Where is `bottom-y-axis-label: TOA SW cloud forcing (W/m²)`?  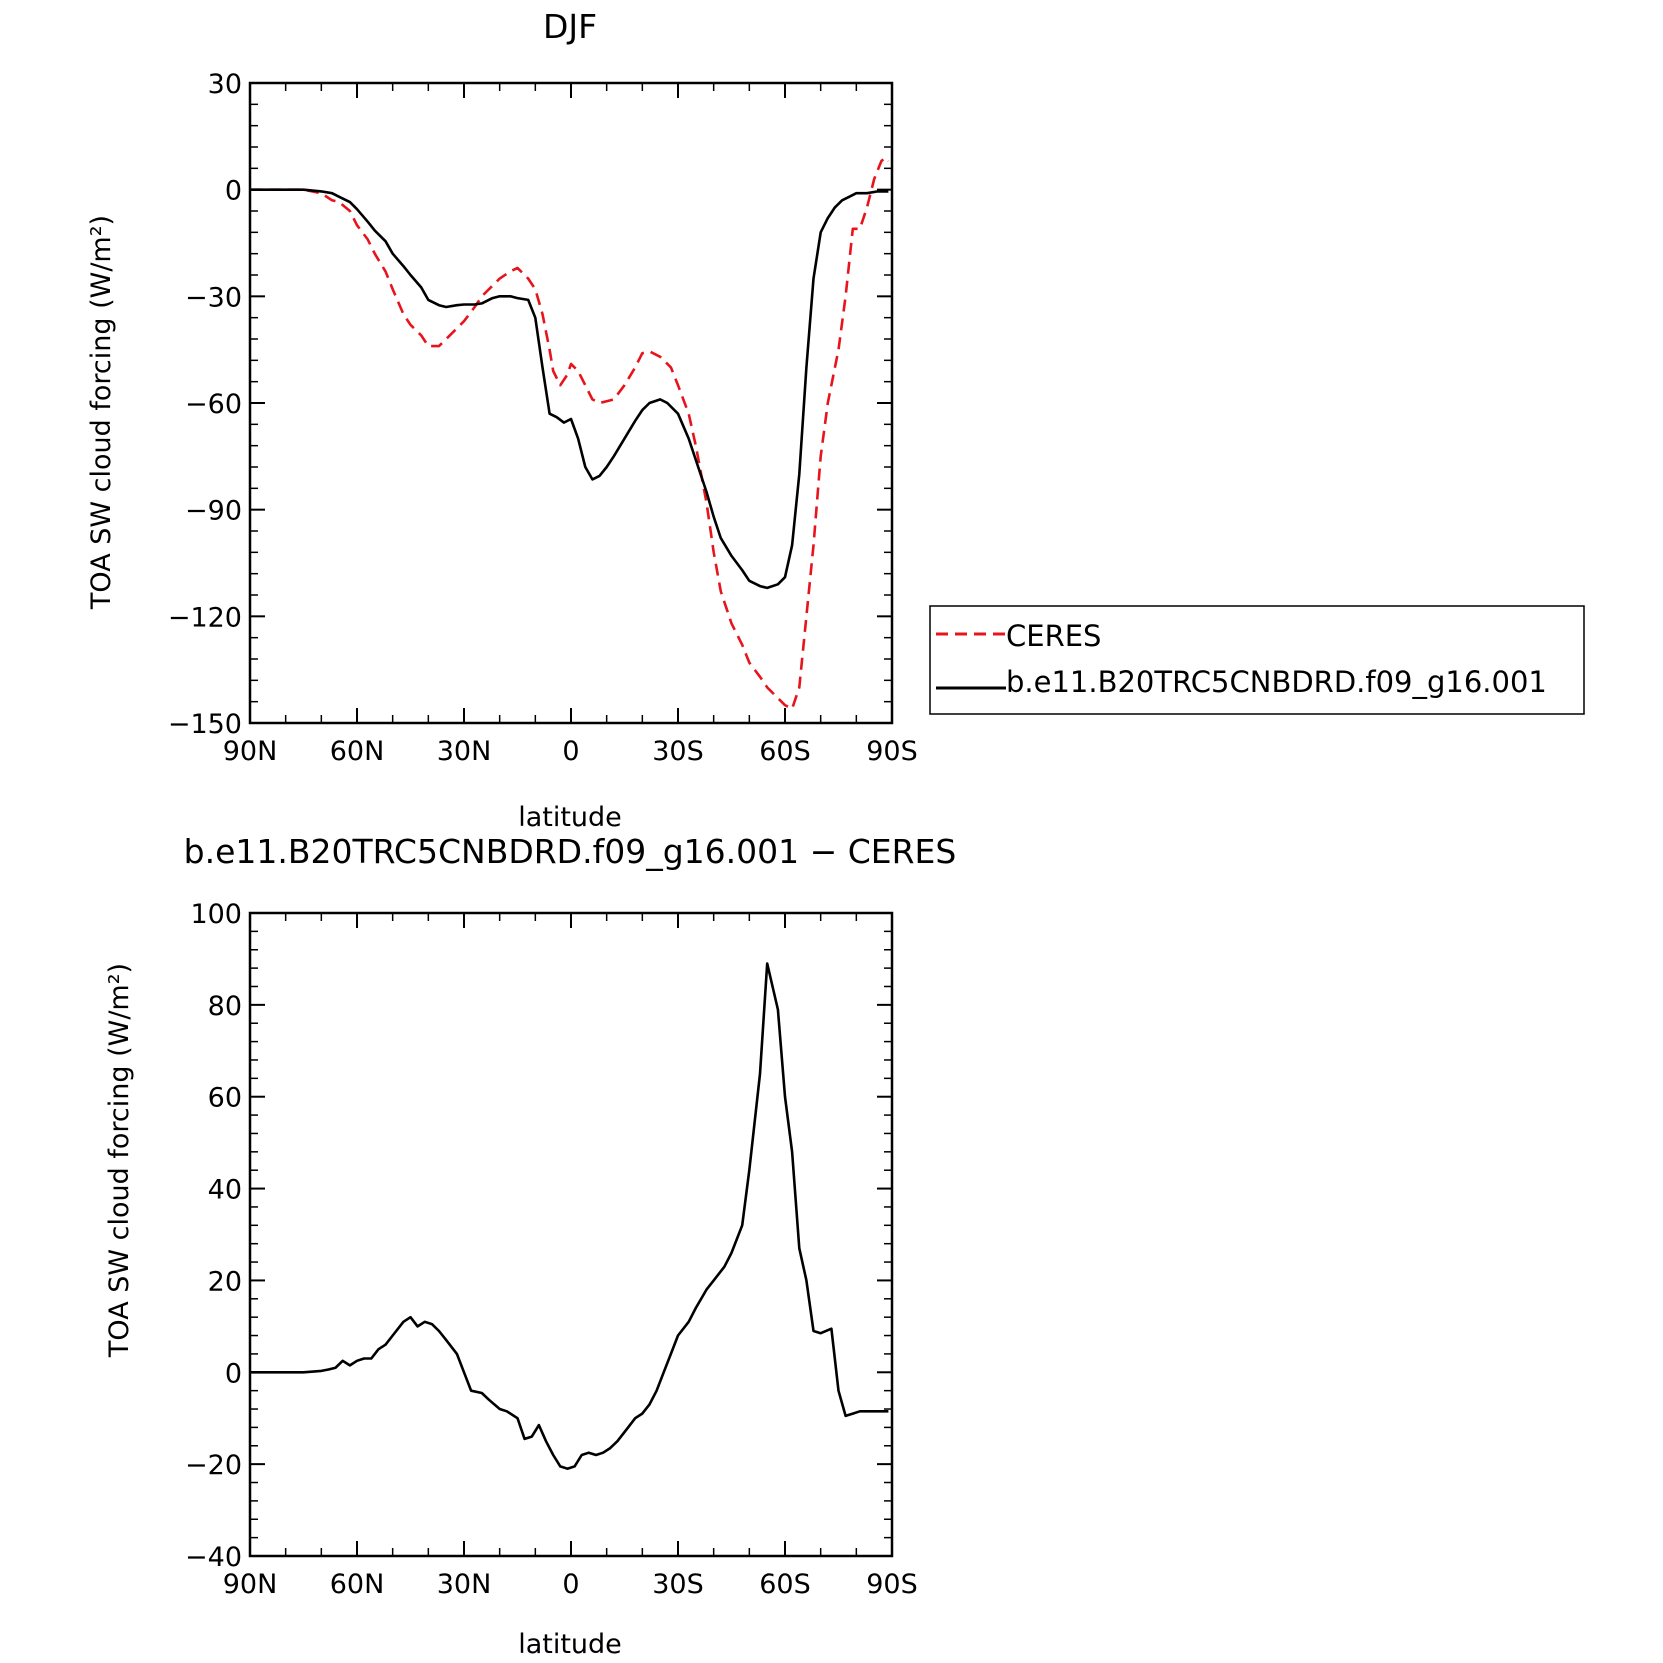 bottom-y-axis-label: TOA SW cloud forcing (W/m²) is located at coordinates (119, 1160).